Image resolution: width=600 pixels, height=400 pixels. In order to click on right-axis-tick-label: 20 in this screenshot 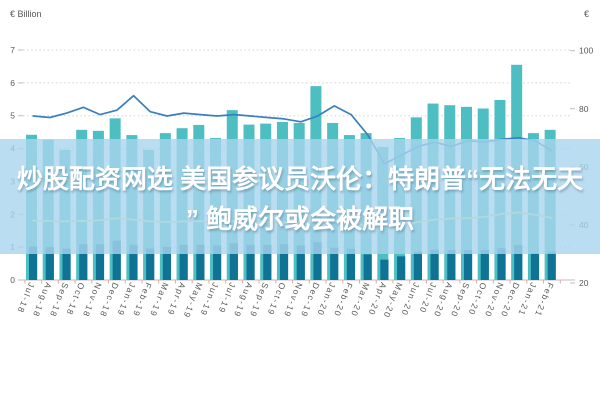, I will do `click(584, 283)`.